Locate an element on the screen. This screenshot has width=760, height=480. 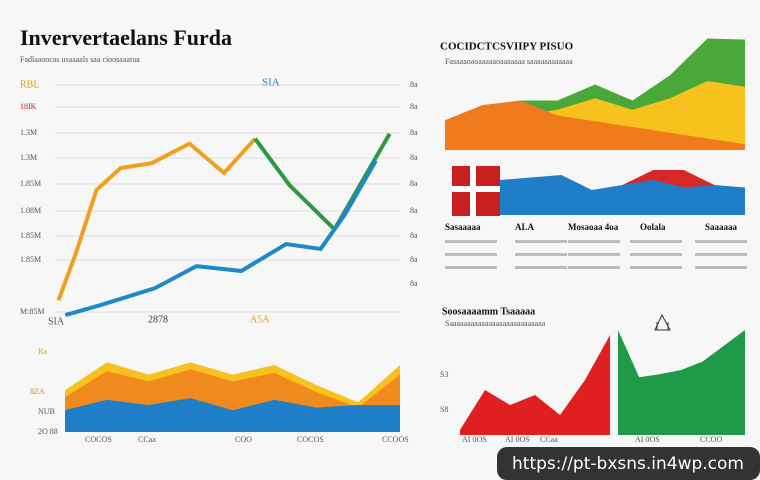
y-label: S3 is located at coordinates (444, 374).